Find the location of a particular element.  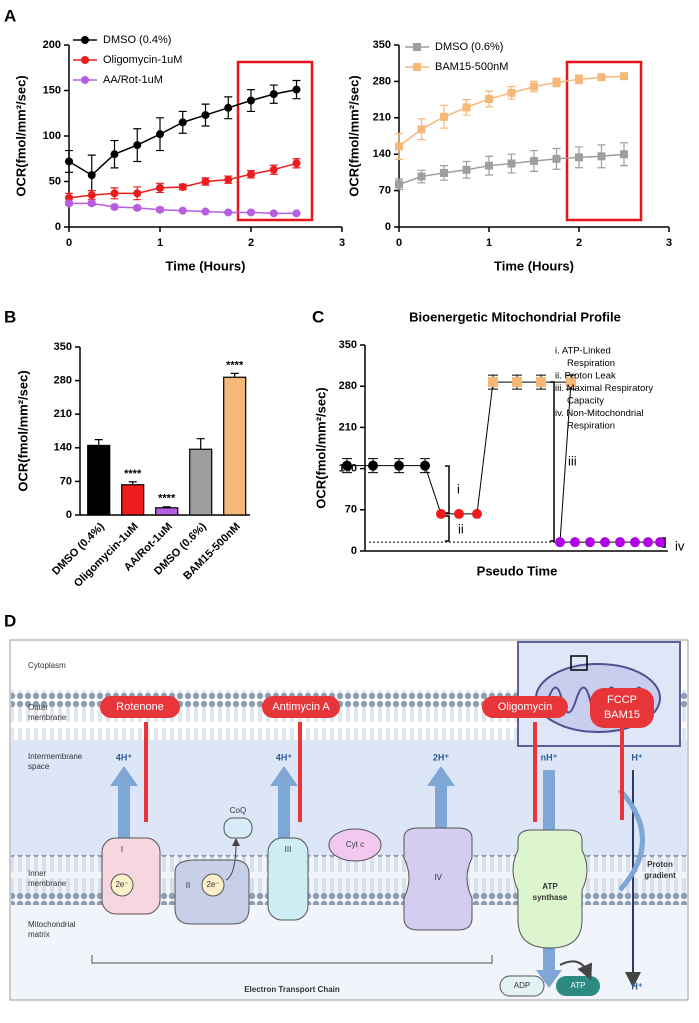

panel-label: B is located at coordinates (10, 316).